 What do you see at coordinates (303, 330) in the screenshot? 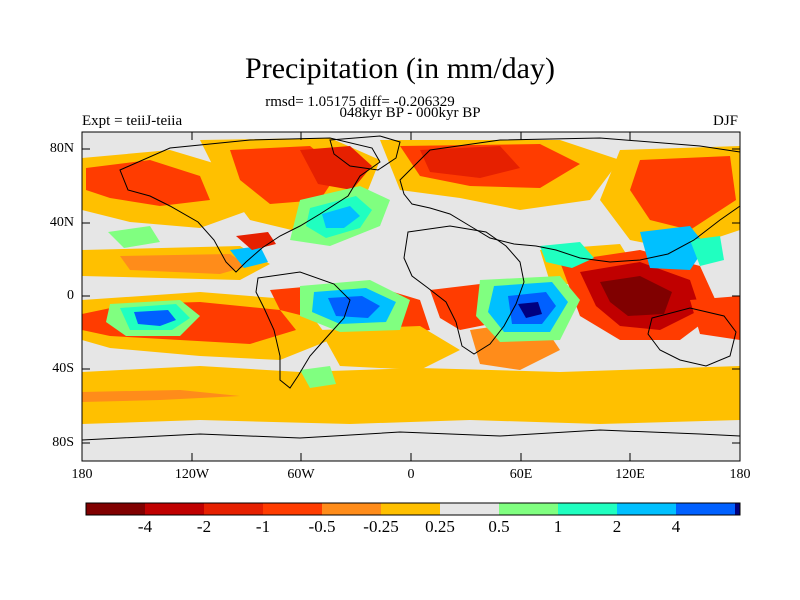
I see `south-america-outline` at bounding box center [303, 330].